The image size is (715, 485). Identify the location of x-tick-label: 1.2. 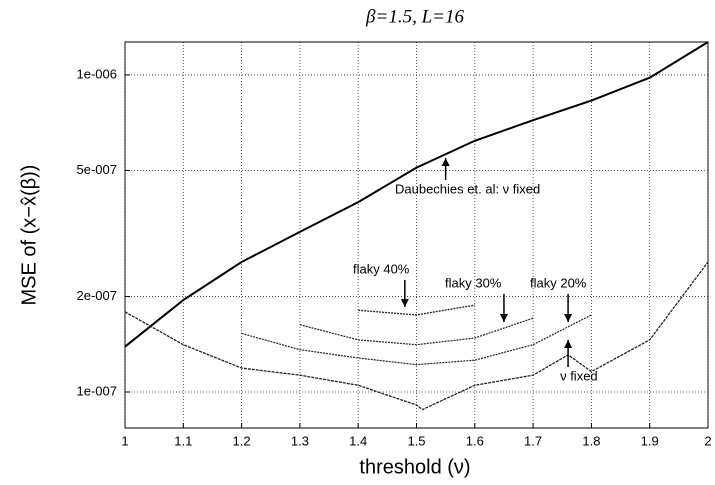
(242, 440).